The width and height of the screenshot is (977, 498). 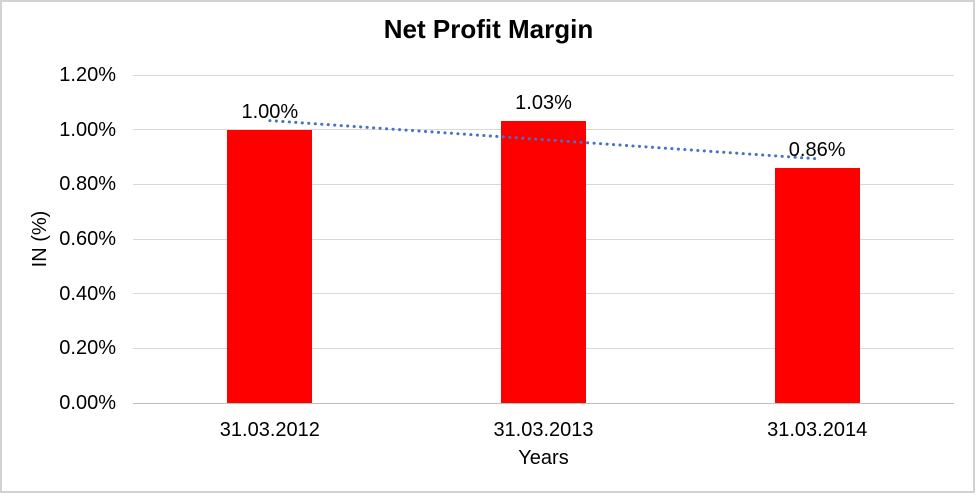 What do you see at coordinates (87, 293) in the screenshot?
I see `y-tick-label: 0.40%` at bounding box center [87, 293].